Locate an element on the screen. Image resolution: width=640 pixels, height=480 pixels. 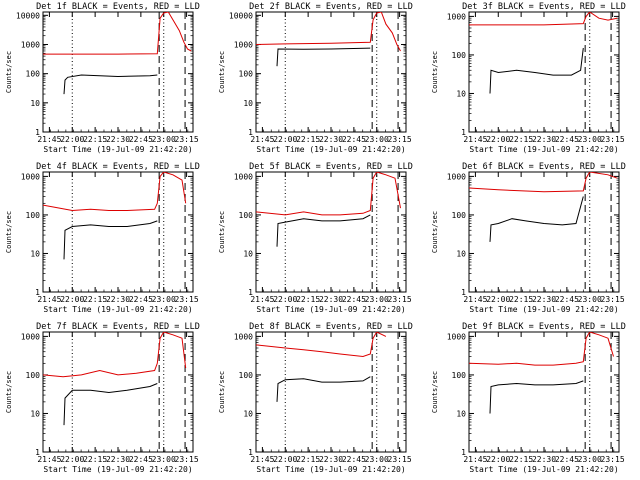
chart-title: Det 8f BLACK = Events, RED = LLD is located at coordinates (331, 327).